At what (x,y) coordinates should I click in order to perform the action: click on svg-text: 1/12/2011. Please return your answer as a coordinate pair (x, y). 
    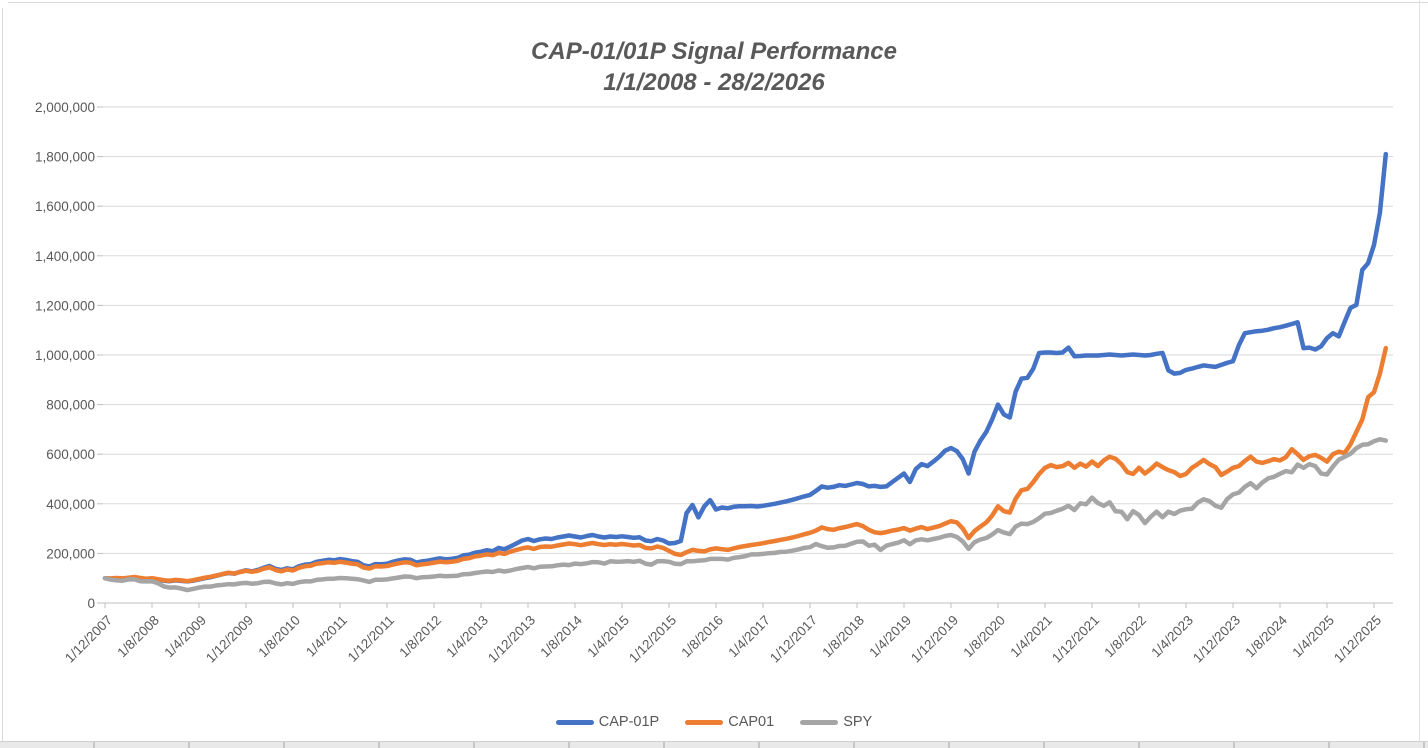
    Looking at the image, I should click on (371, 639).